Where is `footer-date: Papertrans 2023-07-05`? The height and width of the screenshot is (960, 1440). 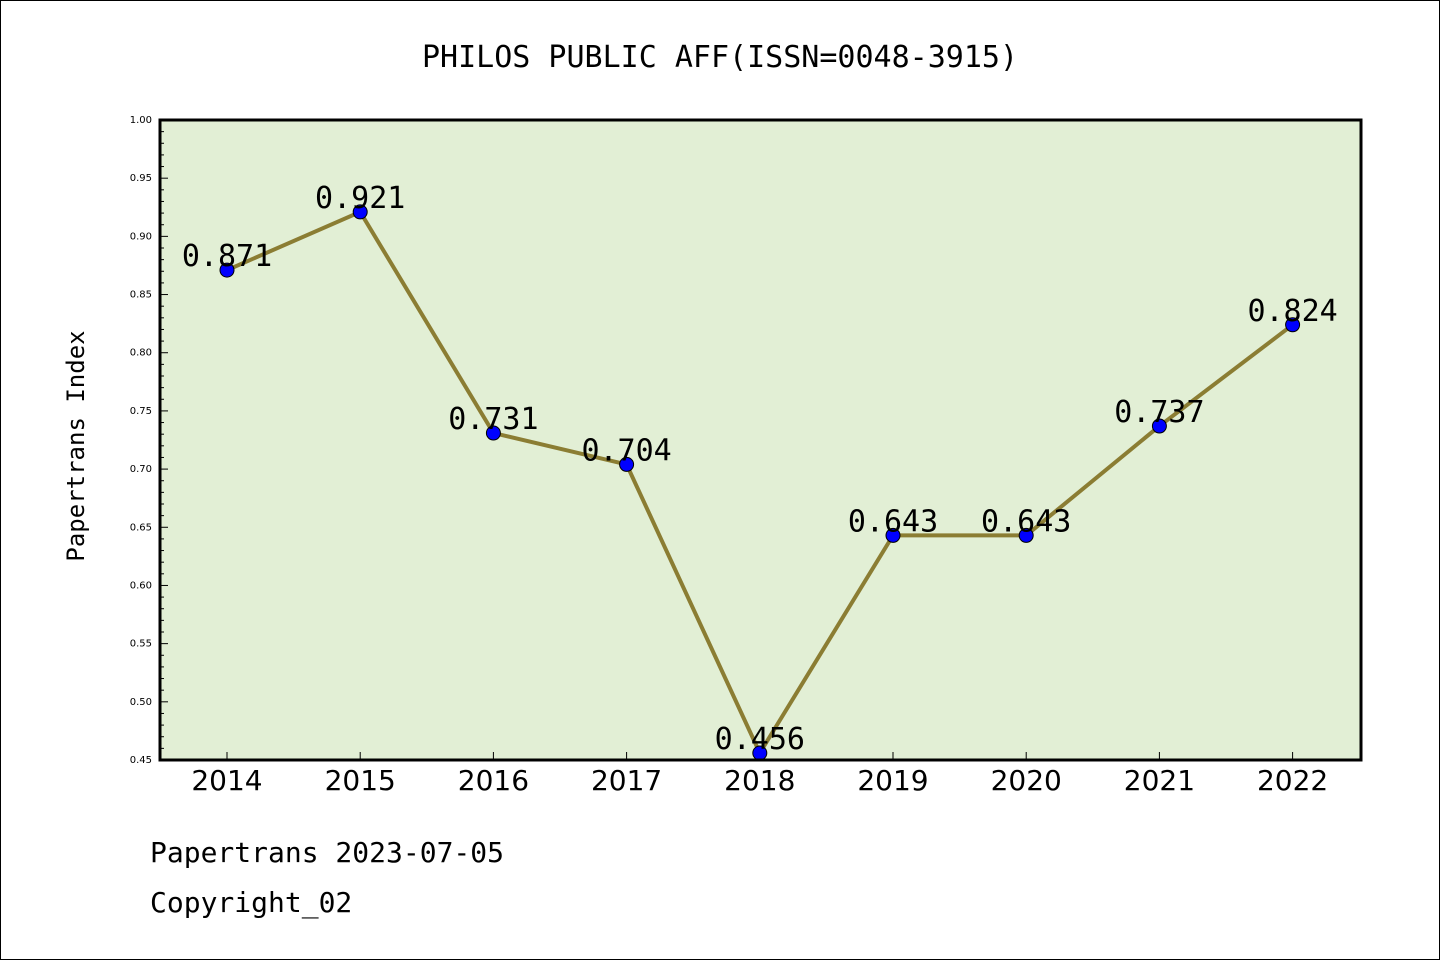
footer-date: Papertrans 2023-07-05 is located at coordinates (327, 852).